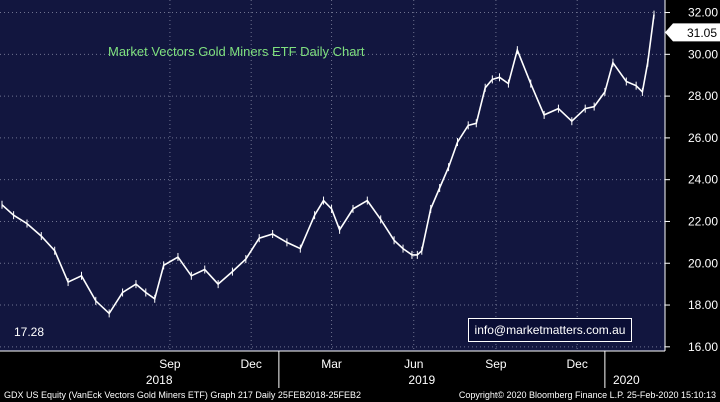 Image resolution: width=720 pixels, height=402 pixels. I want to click on x-year-label: 2020, so click(626, 380).